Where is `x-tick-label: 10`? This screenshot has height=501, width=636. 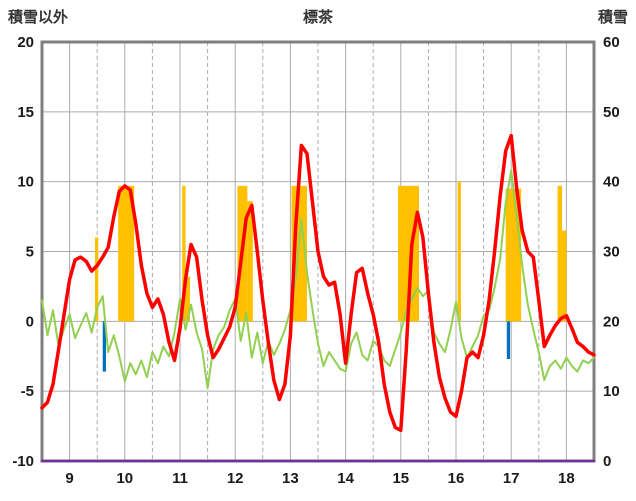 x-tick-label: 10 is located at coordinates (124, 478).